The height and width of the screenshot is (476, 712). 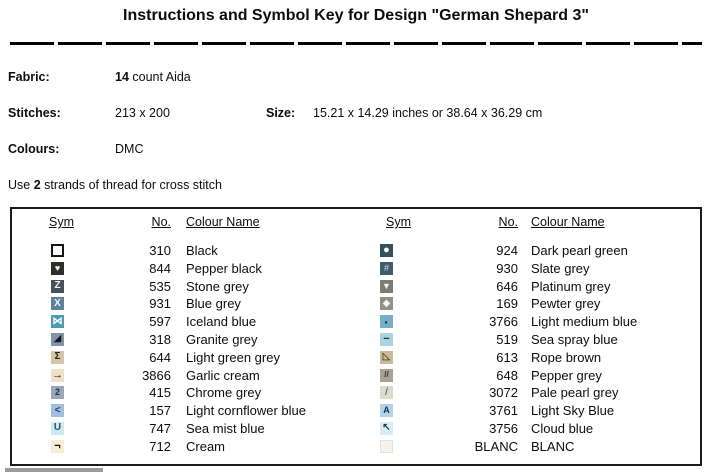 I want to click on colour-name: Pepper grey, so click(x=566, y=375).